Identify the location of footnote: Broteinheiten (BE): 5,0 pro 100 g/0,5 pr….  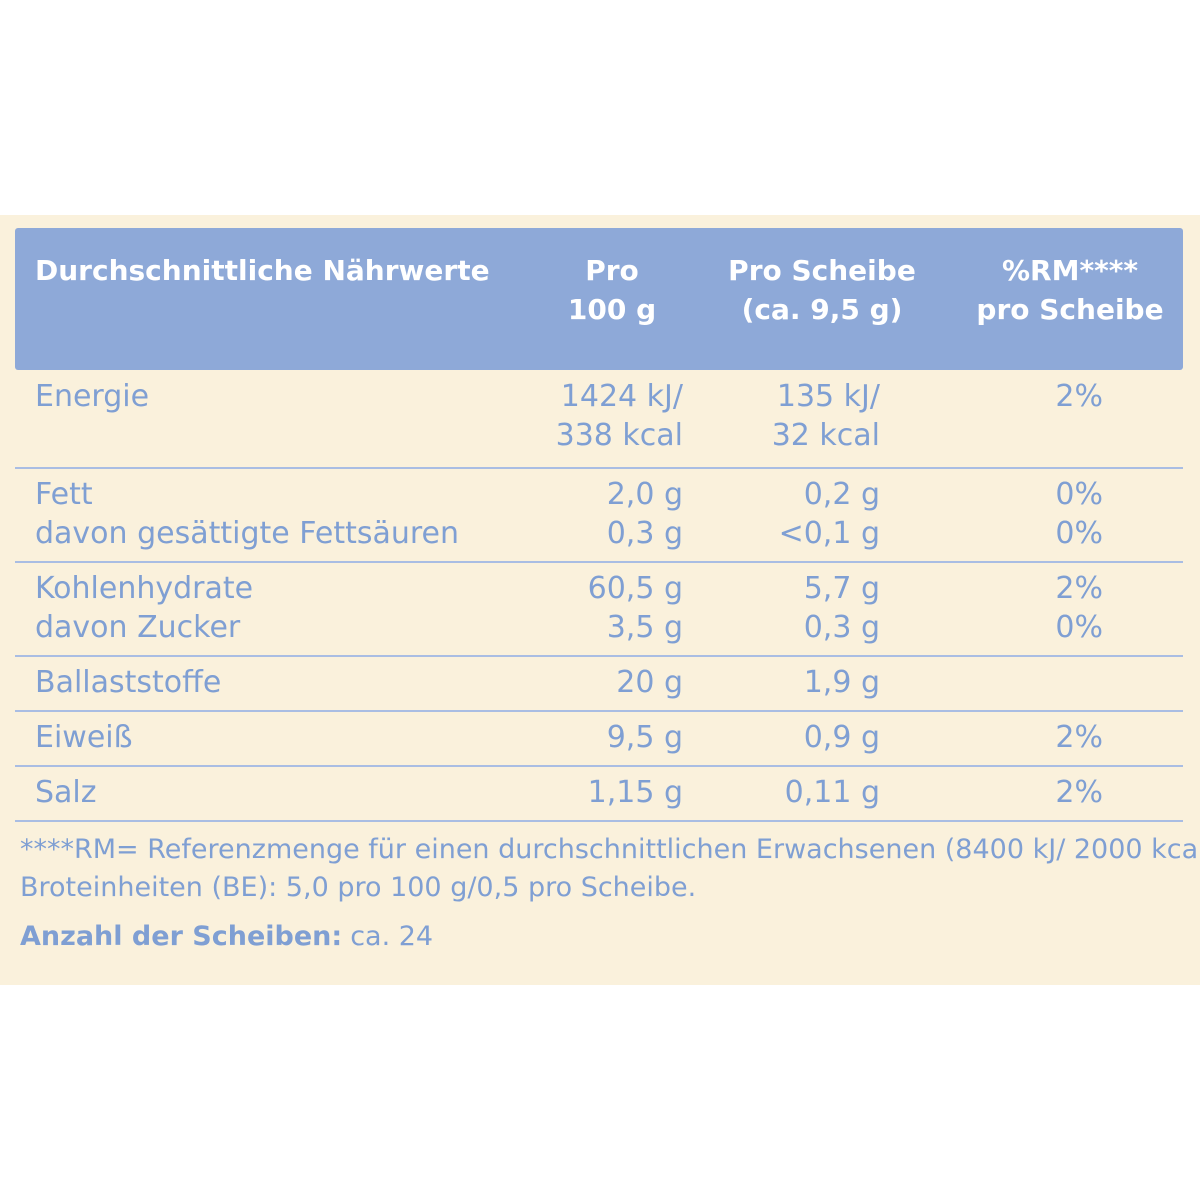
(358, 887).